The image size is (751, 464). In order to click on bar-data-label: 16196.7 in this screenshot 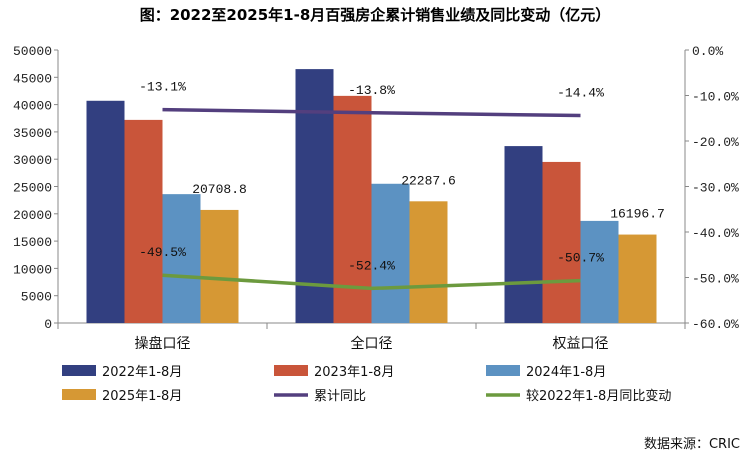, I will do `click(637, 214)`.